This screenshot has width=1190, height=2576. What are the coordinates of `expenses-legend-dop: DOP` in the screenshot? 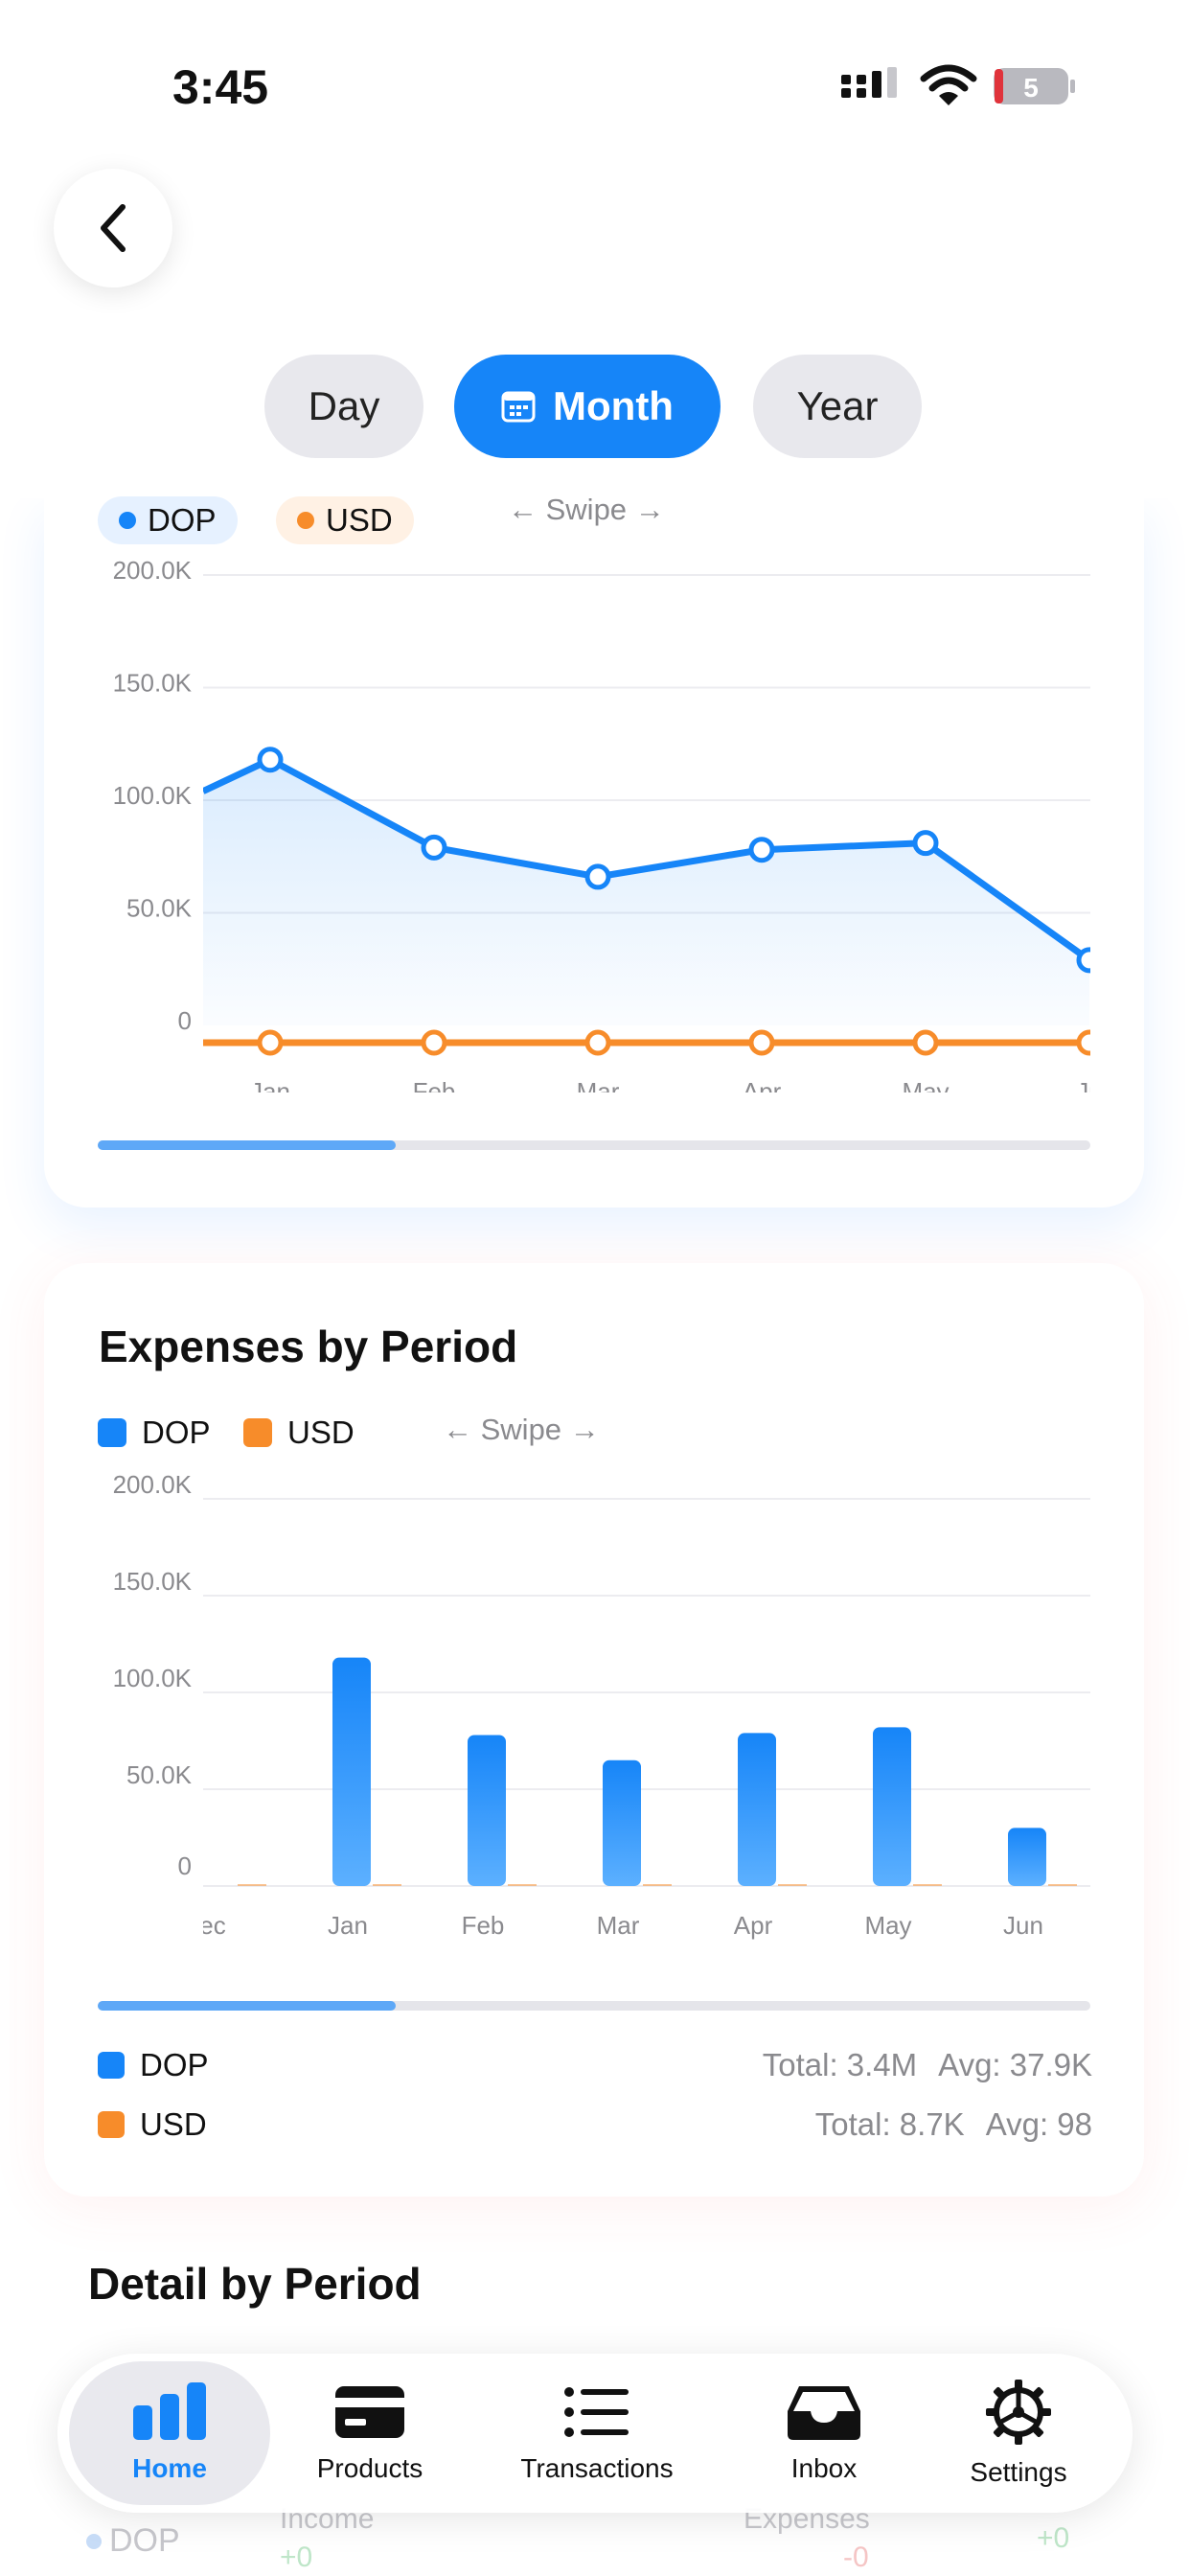 It's located at (155, 1433).